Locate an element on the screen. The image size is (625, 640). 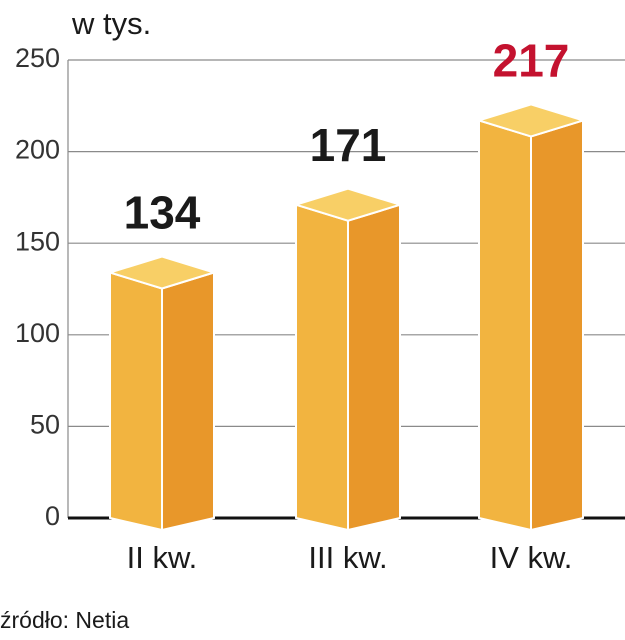
y-tick-label: 200 is located at coordinates (37, 150).